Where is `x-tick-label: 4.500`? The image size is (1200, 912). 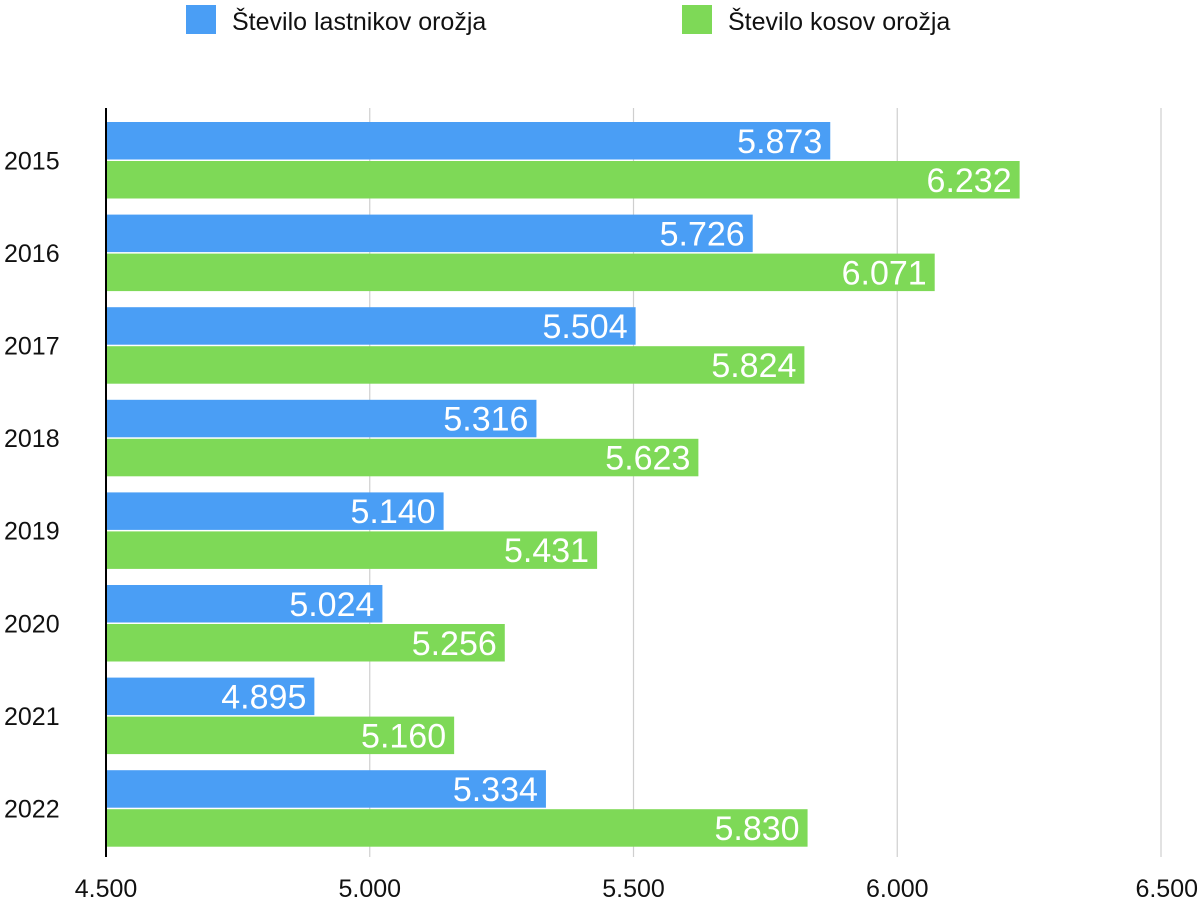 x-tick-label: 4.500 is located at coordinates (106, 889).